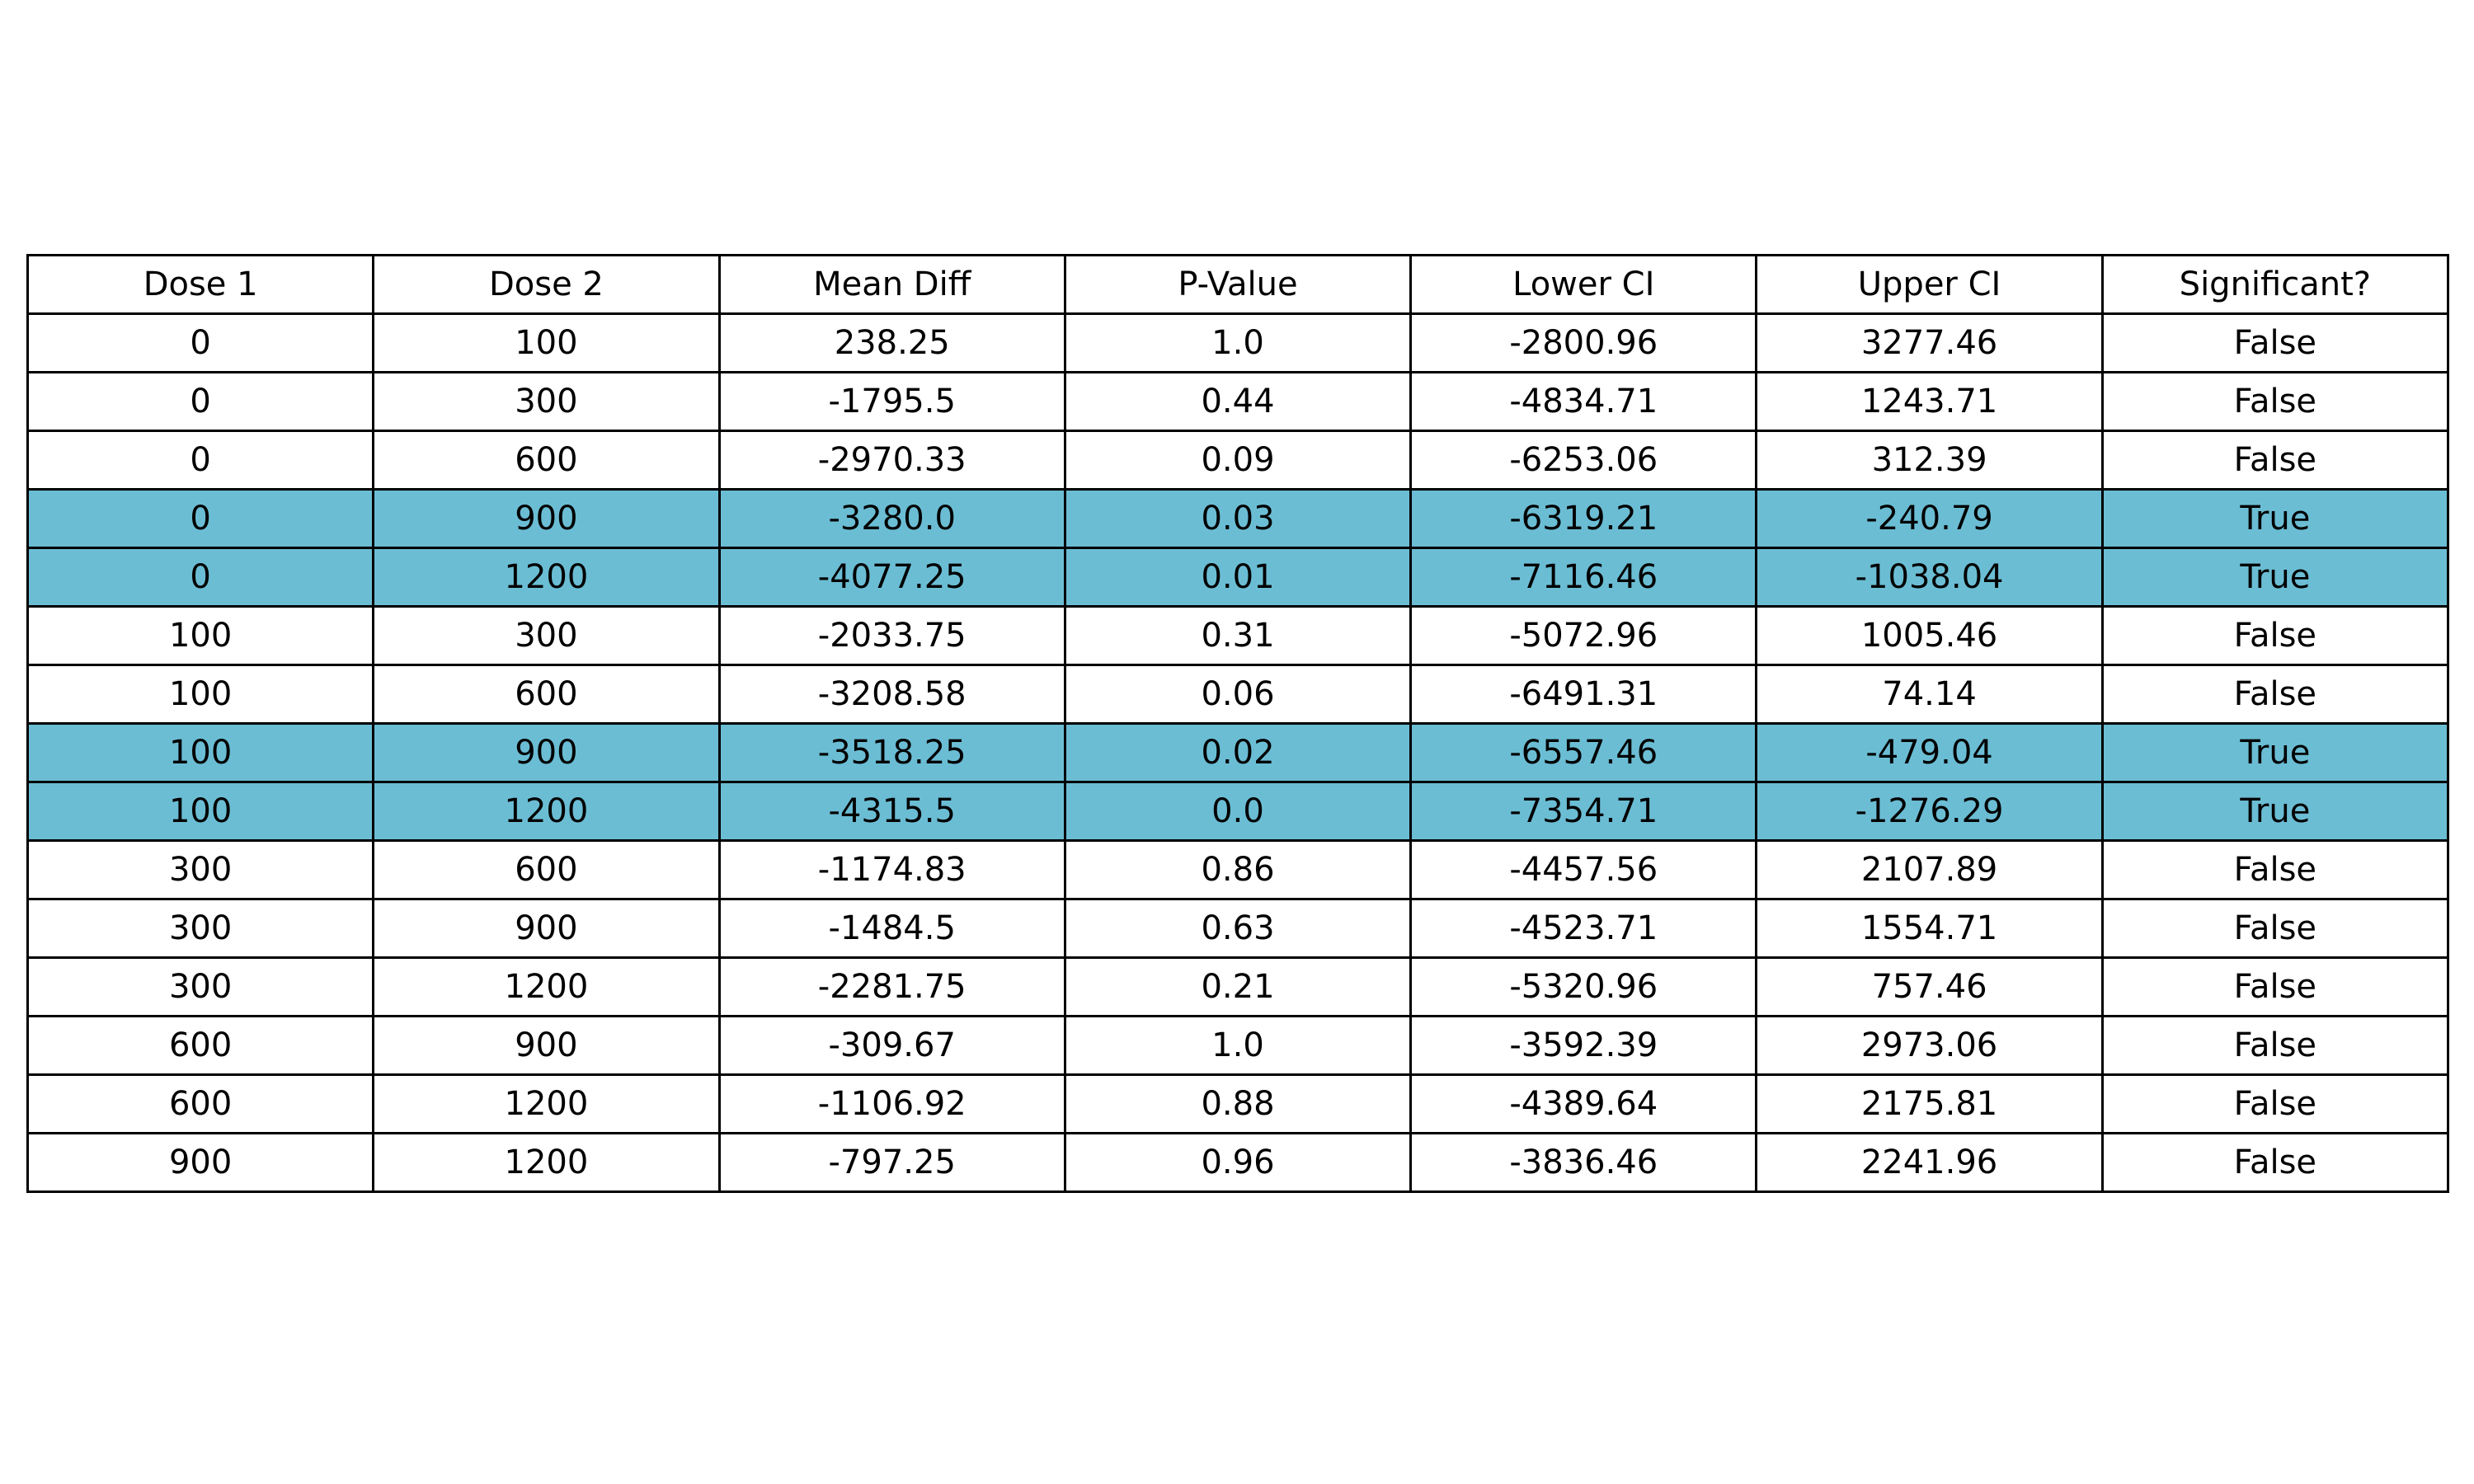  I want to click on table-cell: 1554.71, so click(1929, 928).